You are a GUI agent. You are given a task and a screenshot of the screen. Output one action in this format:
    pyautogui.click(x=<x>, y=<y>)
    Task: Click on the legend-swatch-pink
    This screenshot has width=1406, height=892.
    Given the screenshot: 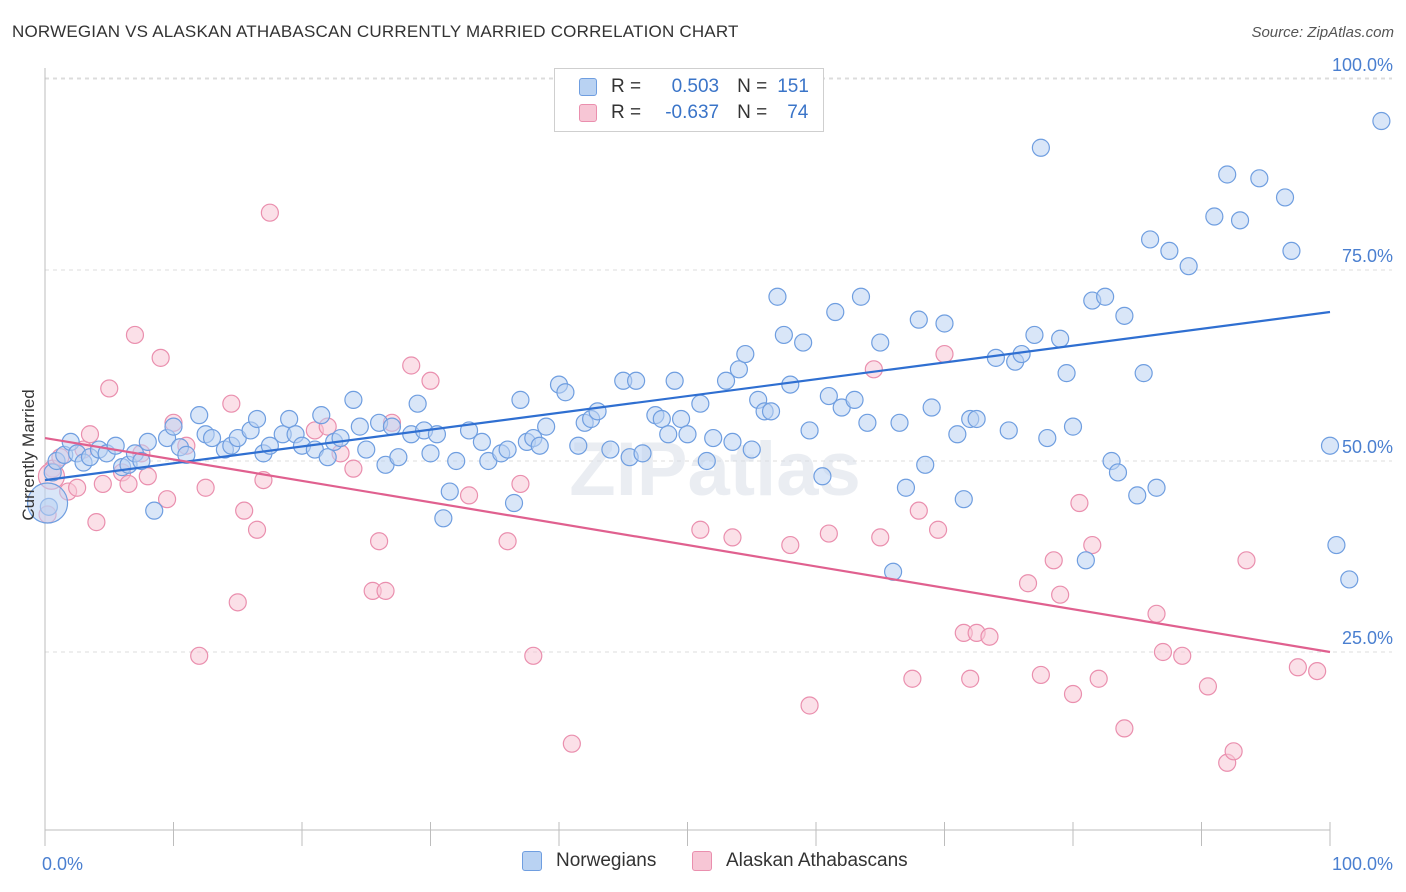 What is the action you would take?
    pyautogui.click(x=588, y=113)
    